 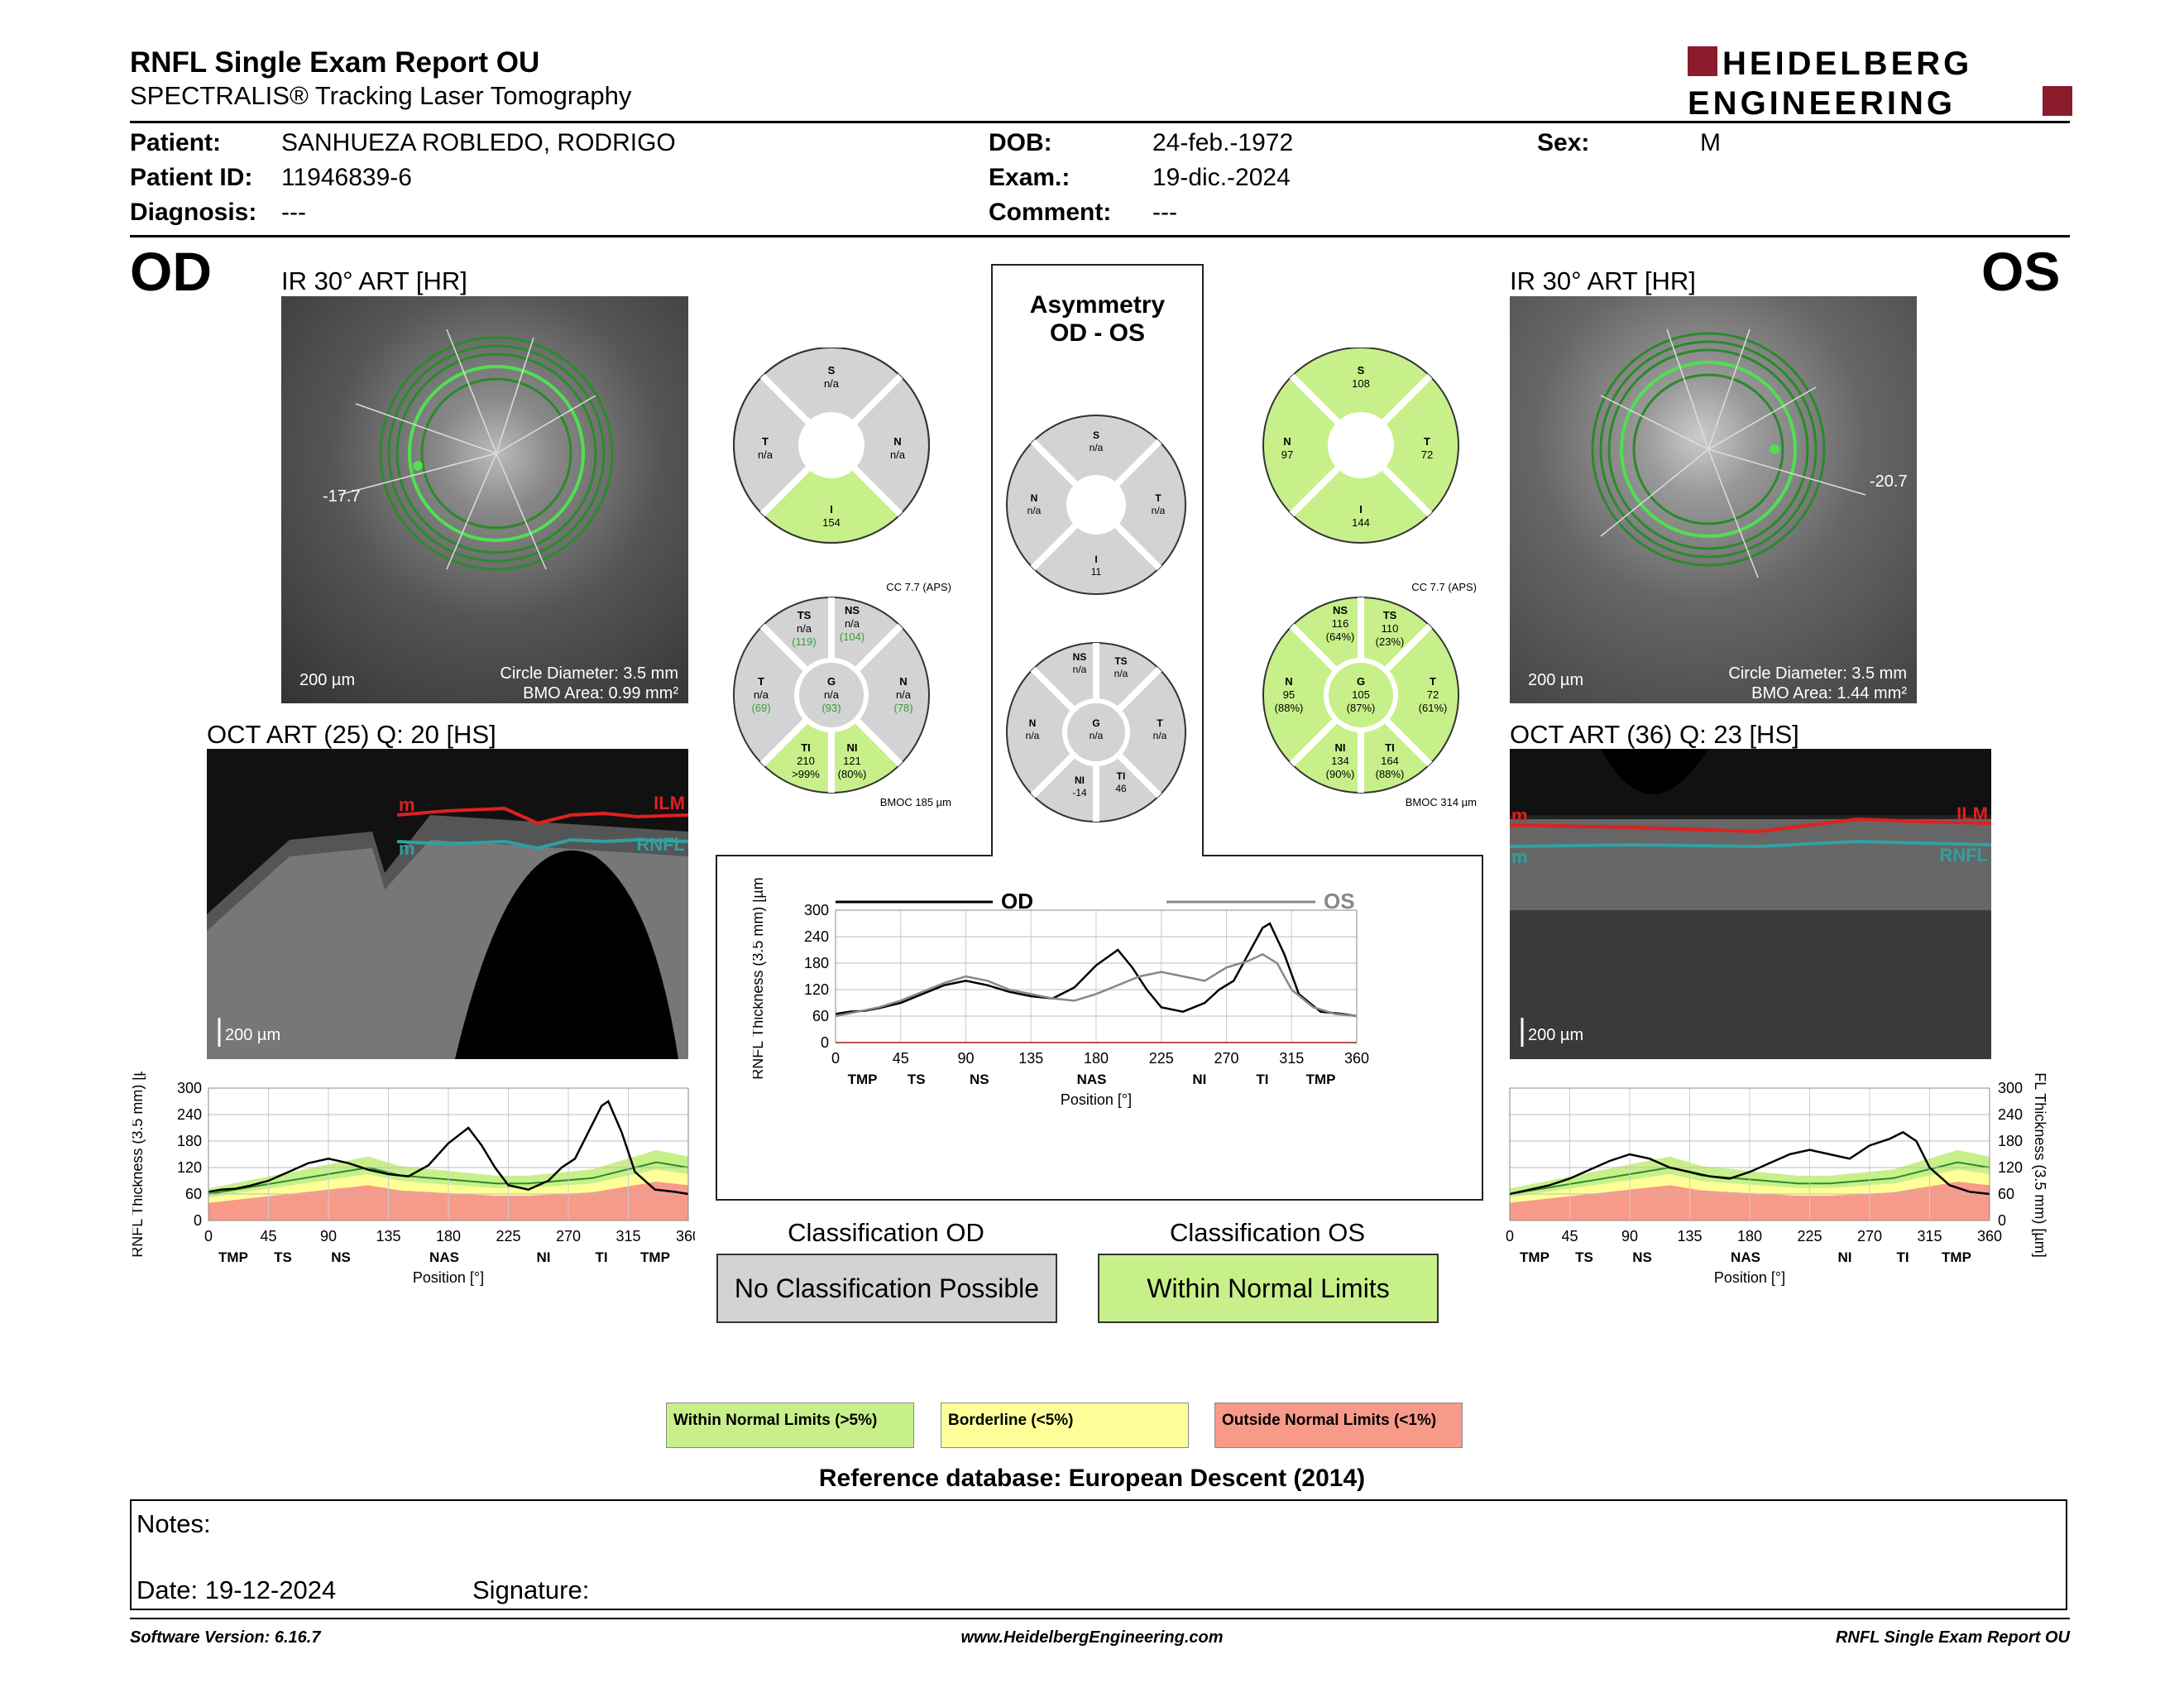 What do you see at coordinates (1444, 587) in the screenshot?
I see `os-cc: CC 7.7 (APS)` at bounding box center [1444, 587].